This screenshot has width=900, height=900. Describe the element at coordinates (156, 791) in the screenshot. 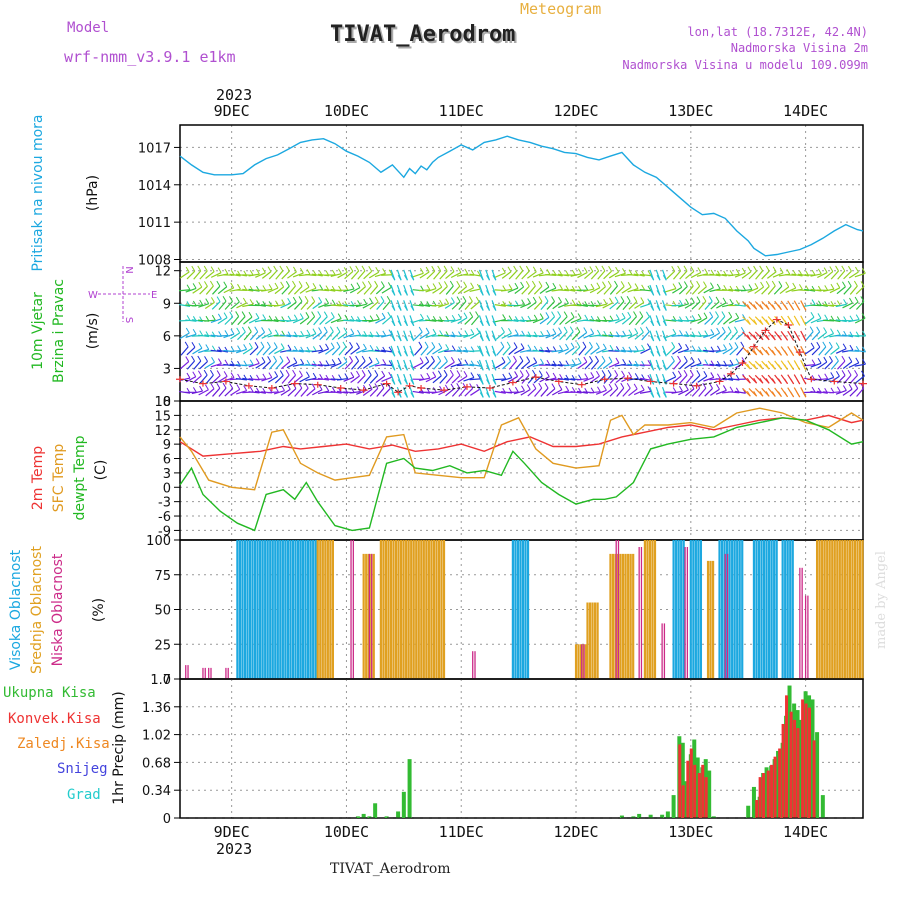

I see `y-tick-label: 0.34` at that location.